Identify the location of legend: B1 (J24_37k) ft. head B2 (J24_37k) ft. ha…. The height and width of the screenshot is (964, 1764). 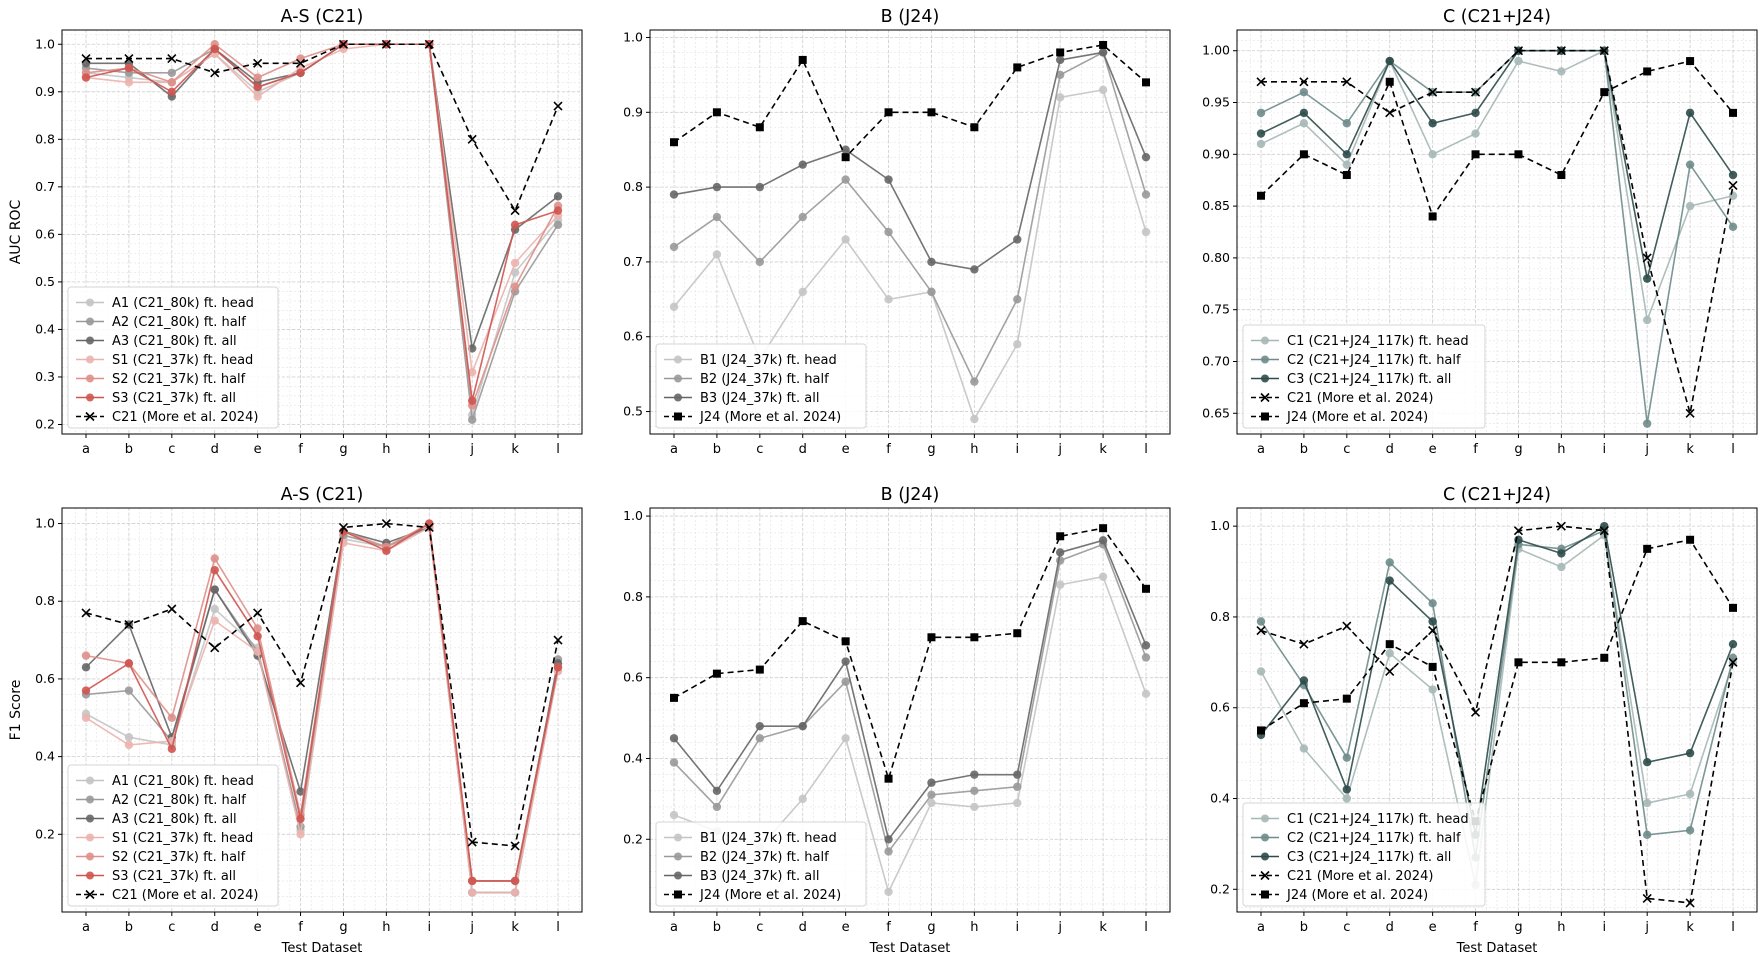
(761, 864).